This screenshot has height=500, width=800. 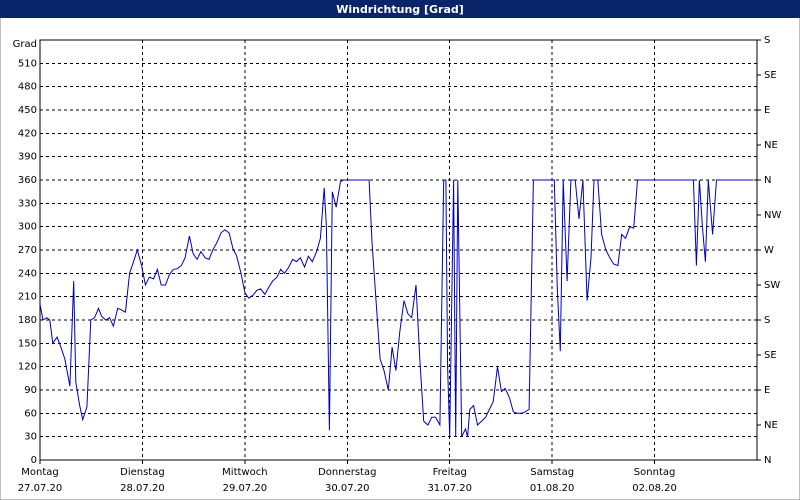 What do you see at coordinates (347, 488) in the screenshot?
I see `x-tick-date: 30.07.20` at bounding box center [347, 488].